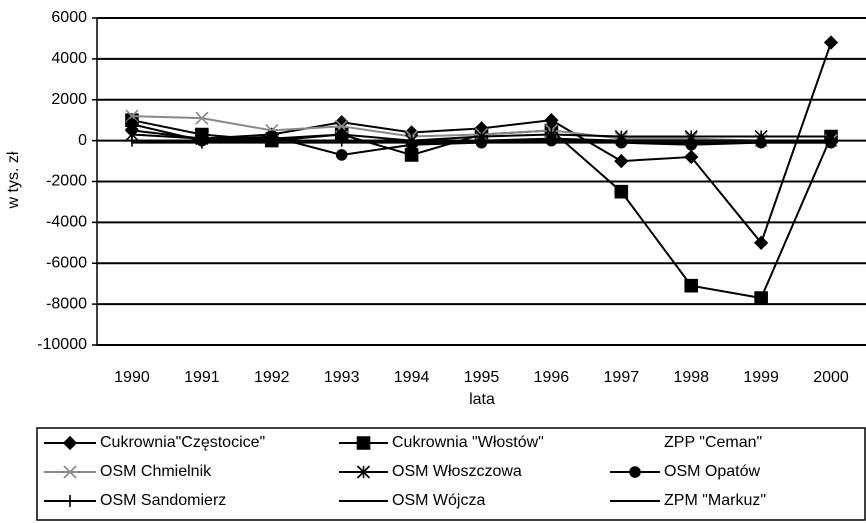 Image resolution: width=866 pixels, height=523 pixels. I want to click on x-tick-label: 2000, so click(831, 377).